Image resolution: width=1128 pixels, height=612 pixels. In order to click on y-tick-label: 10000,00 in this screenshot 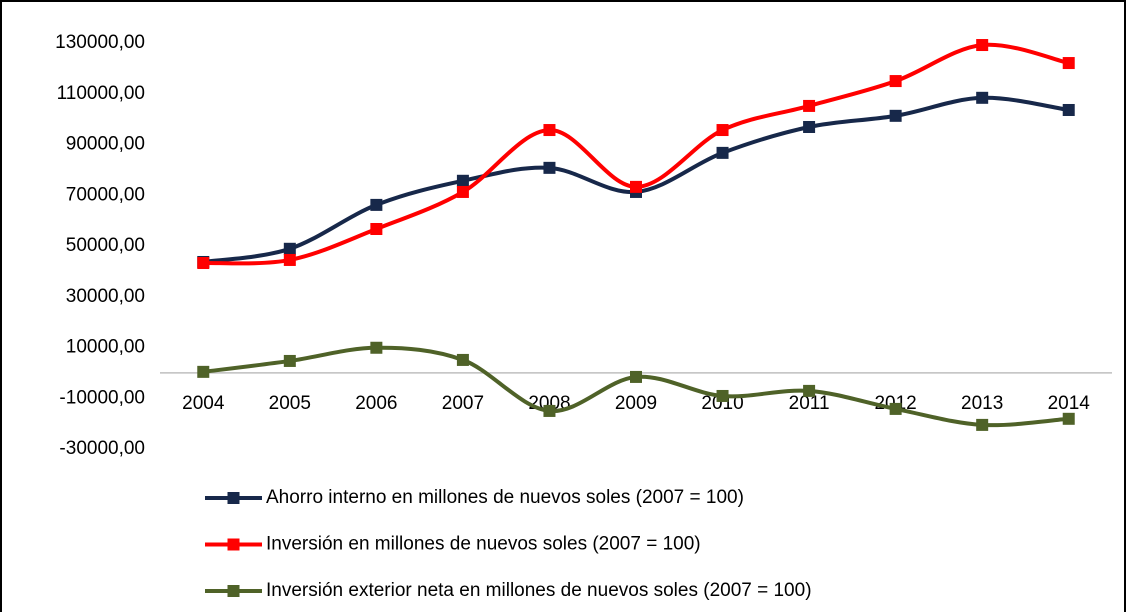, I will do `click(105, 347)`.